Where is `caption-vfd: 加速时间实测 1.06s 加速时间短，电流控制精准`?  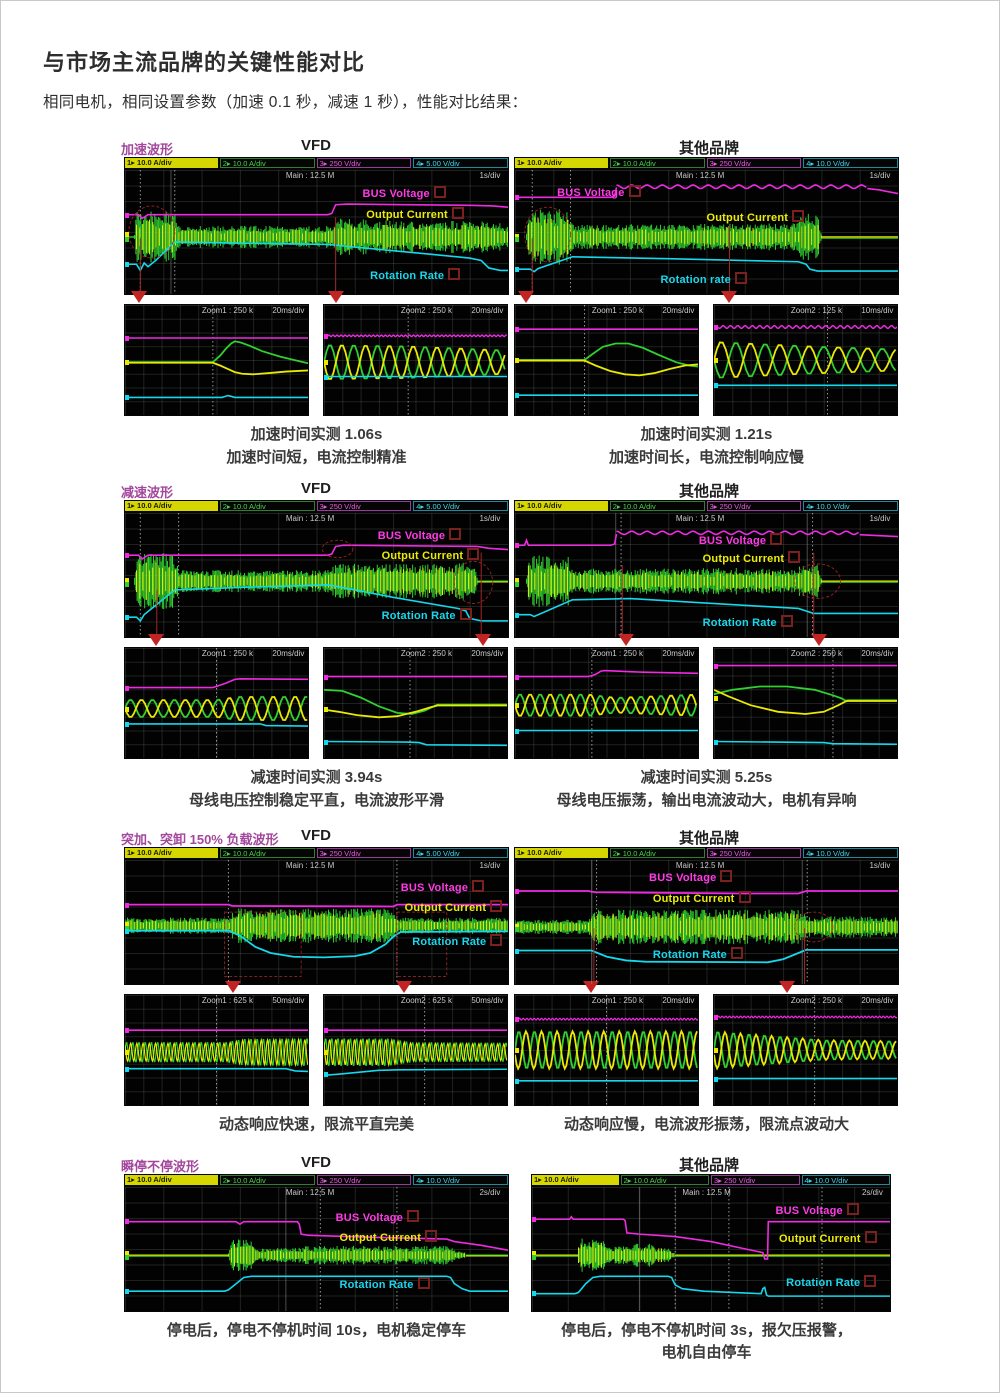 caption-vfd: 加速时间实测 1.06s 加速时间短，电流控制精准 is located at coordinates (316, 446).